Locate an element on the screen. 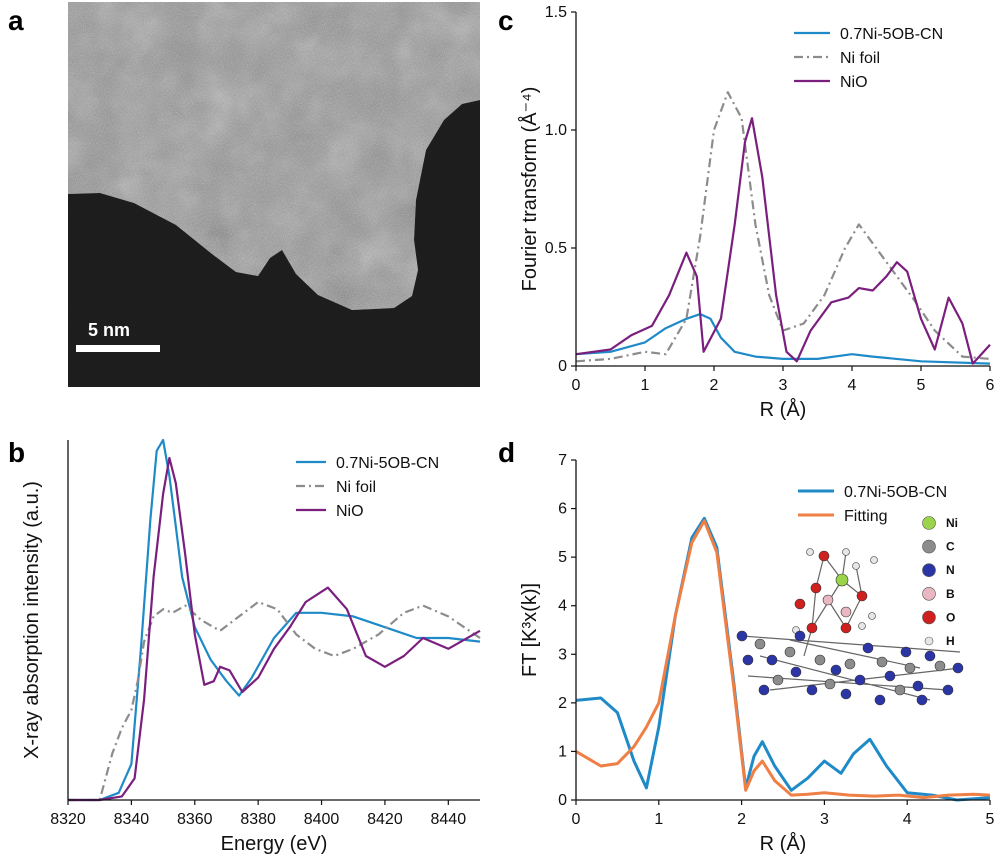 This screenshot has width=1000, height=860. x-tick-label: 8440 is located at coordinates (449, 819).